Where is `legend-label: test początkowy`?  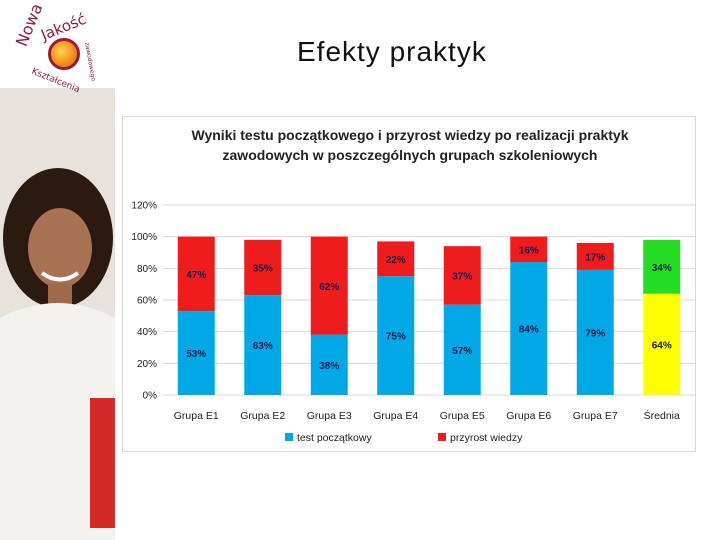
legend-label: test początkowy is located at coordinates (334, 438).